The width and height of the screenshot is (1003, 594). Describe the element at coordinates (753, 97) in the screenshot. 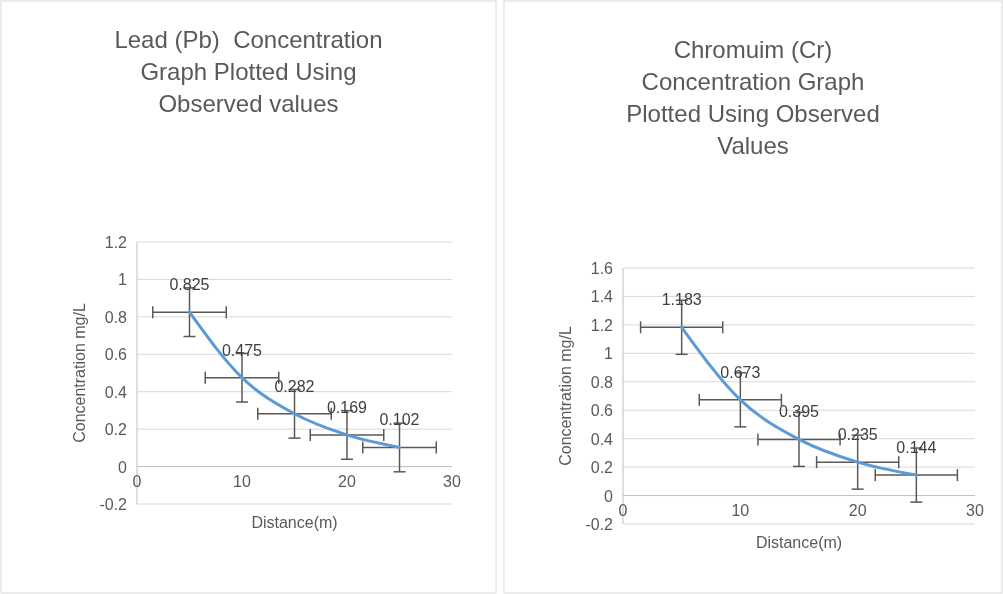

I see `chart-title: Chromuim (Cr) Concentration Graph Plotted Using Observed Values` at that location.